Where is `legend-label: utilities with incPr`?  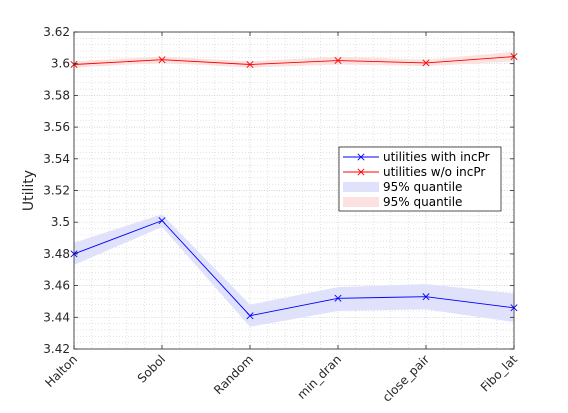 legend-label: utilities with incPr is located at coordinates (436, 157).